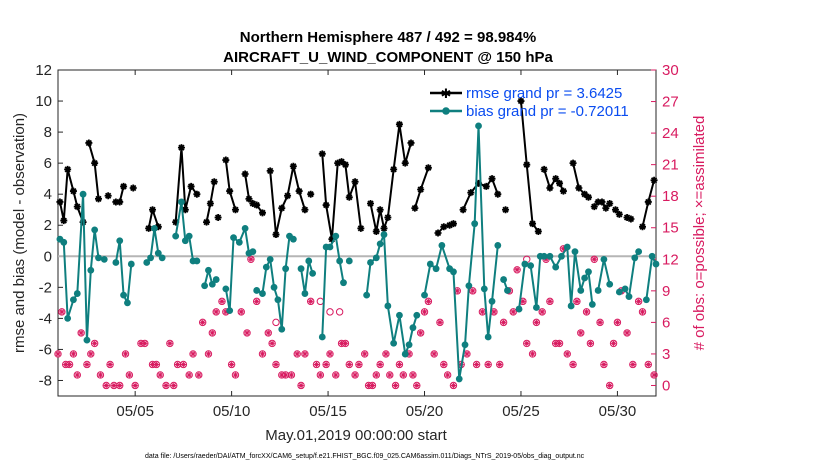 Image resolution: width=830 pixels, height=470 pixels. What do you see at coordinates (45, 349) in the screenshot?
I see `y-tick-label: -6` at bounding box center [45, 349].